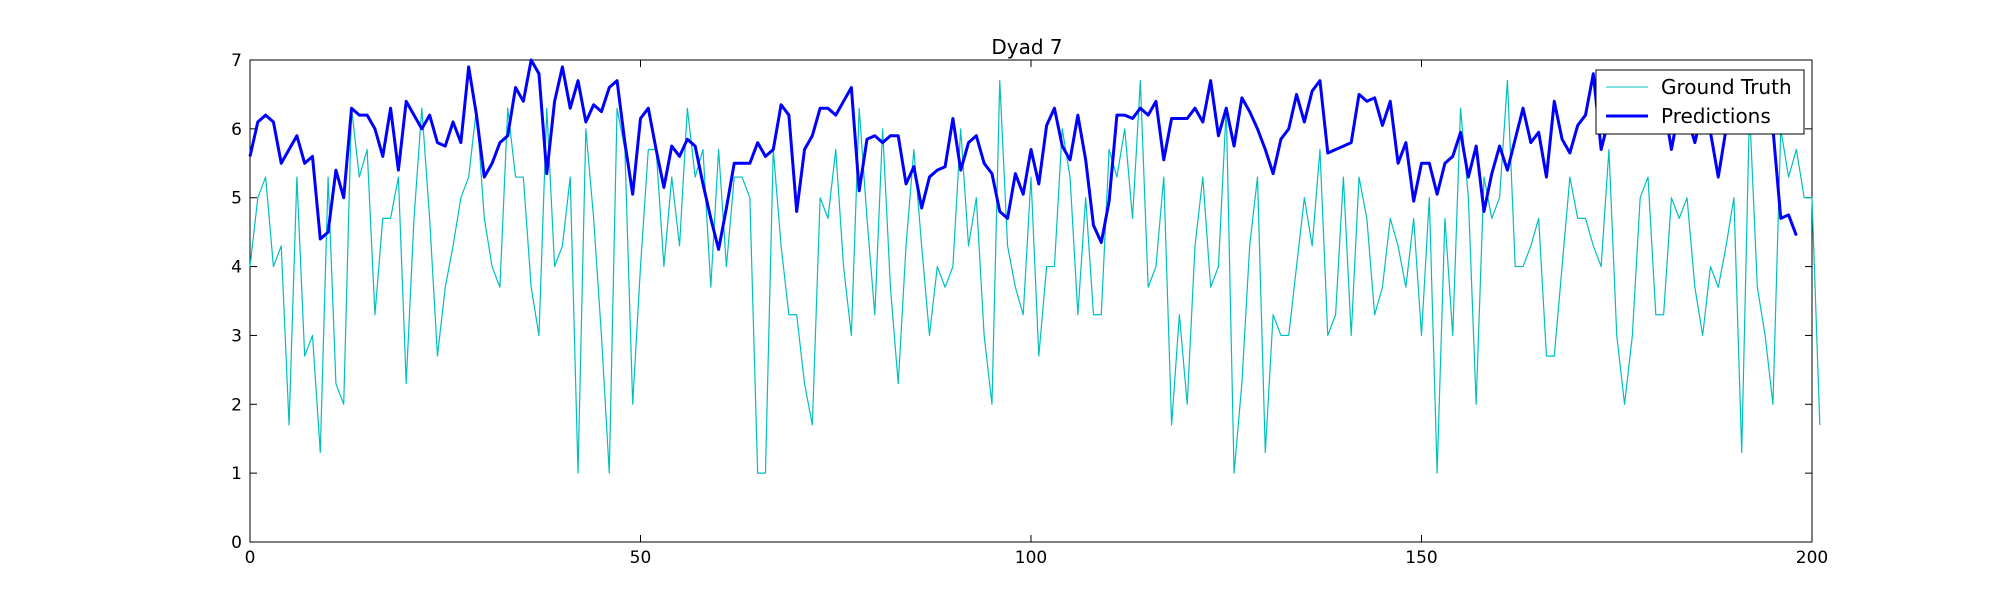  Describe the element at coordinates (1726, 87) in the screenshot. I see `legend-label-ground-truth: Ground Truth` at that location.